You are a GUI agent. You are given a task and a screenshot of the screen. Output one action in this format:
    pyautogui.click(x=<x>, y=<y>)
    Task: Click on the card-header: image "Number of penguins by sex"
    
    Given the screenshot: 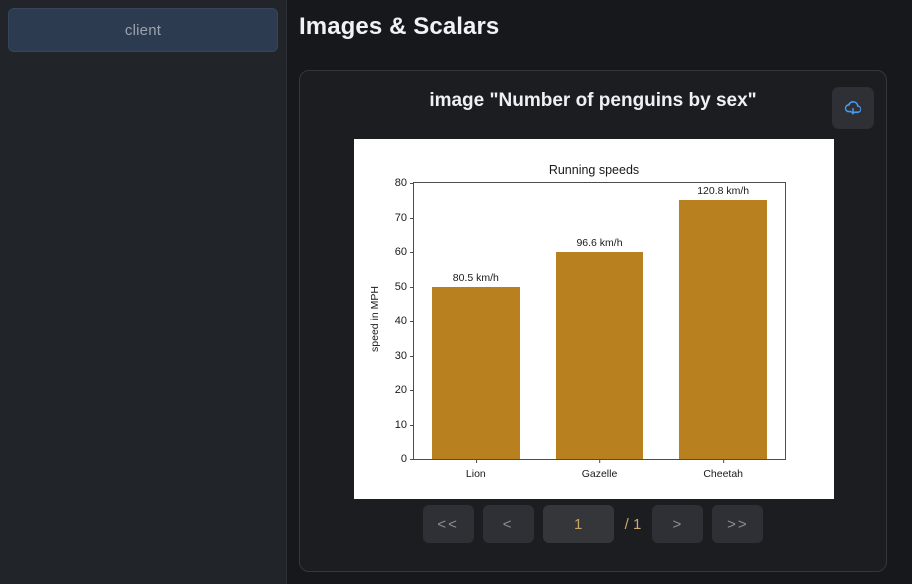 What is the action you would take?
    pyautogui.click(x=593, y=101)
    